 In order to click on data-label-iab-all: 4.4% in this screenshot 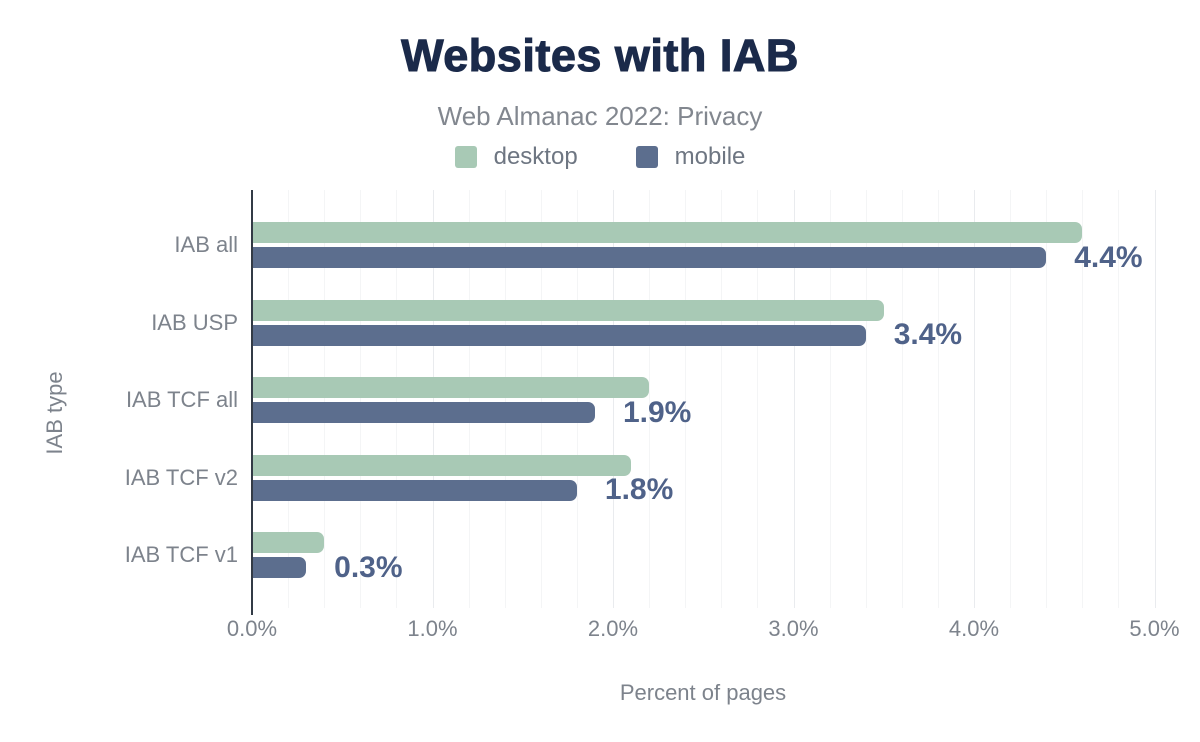, I will do `click(1108, 257)`.